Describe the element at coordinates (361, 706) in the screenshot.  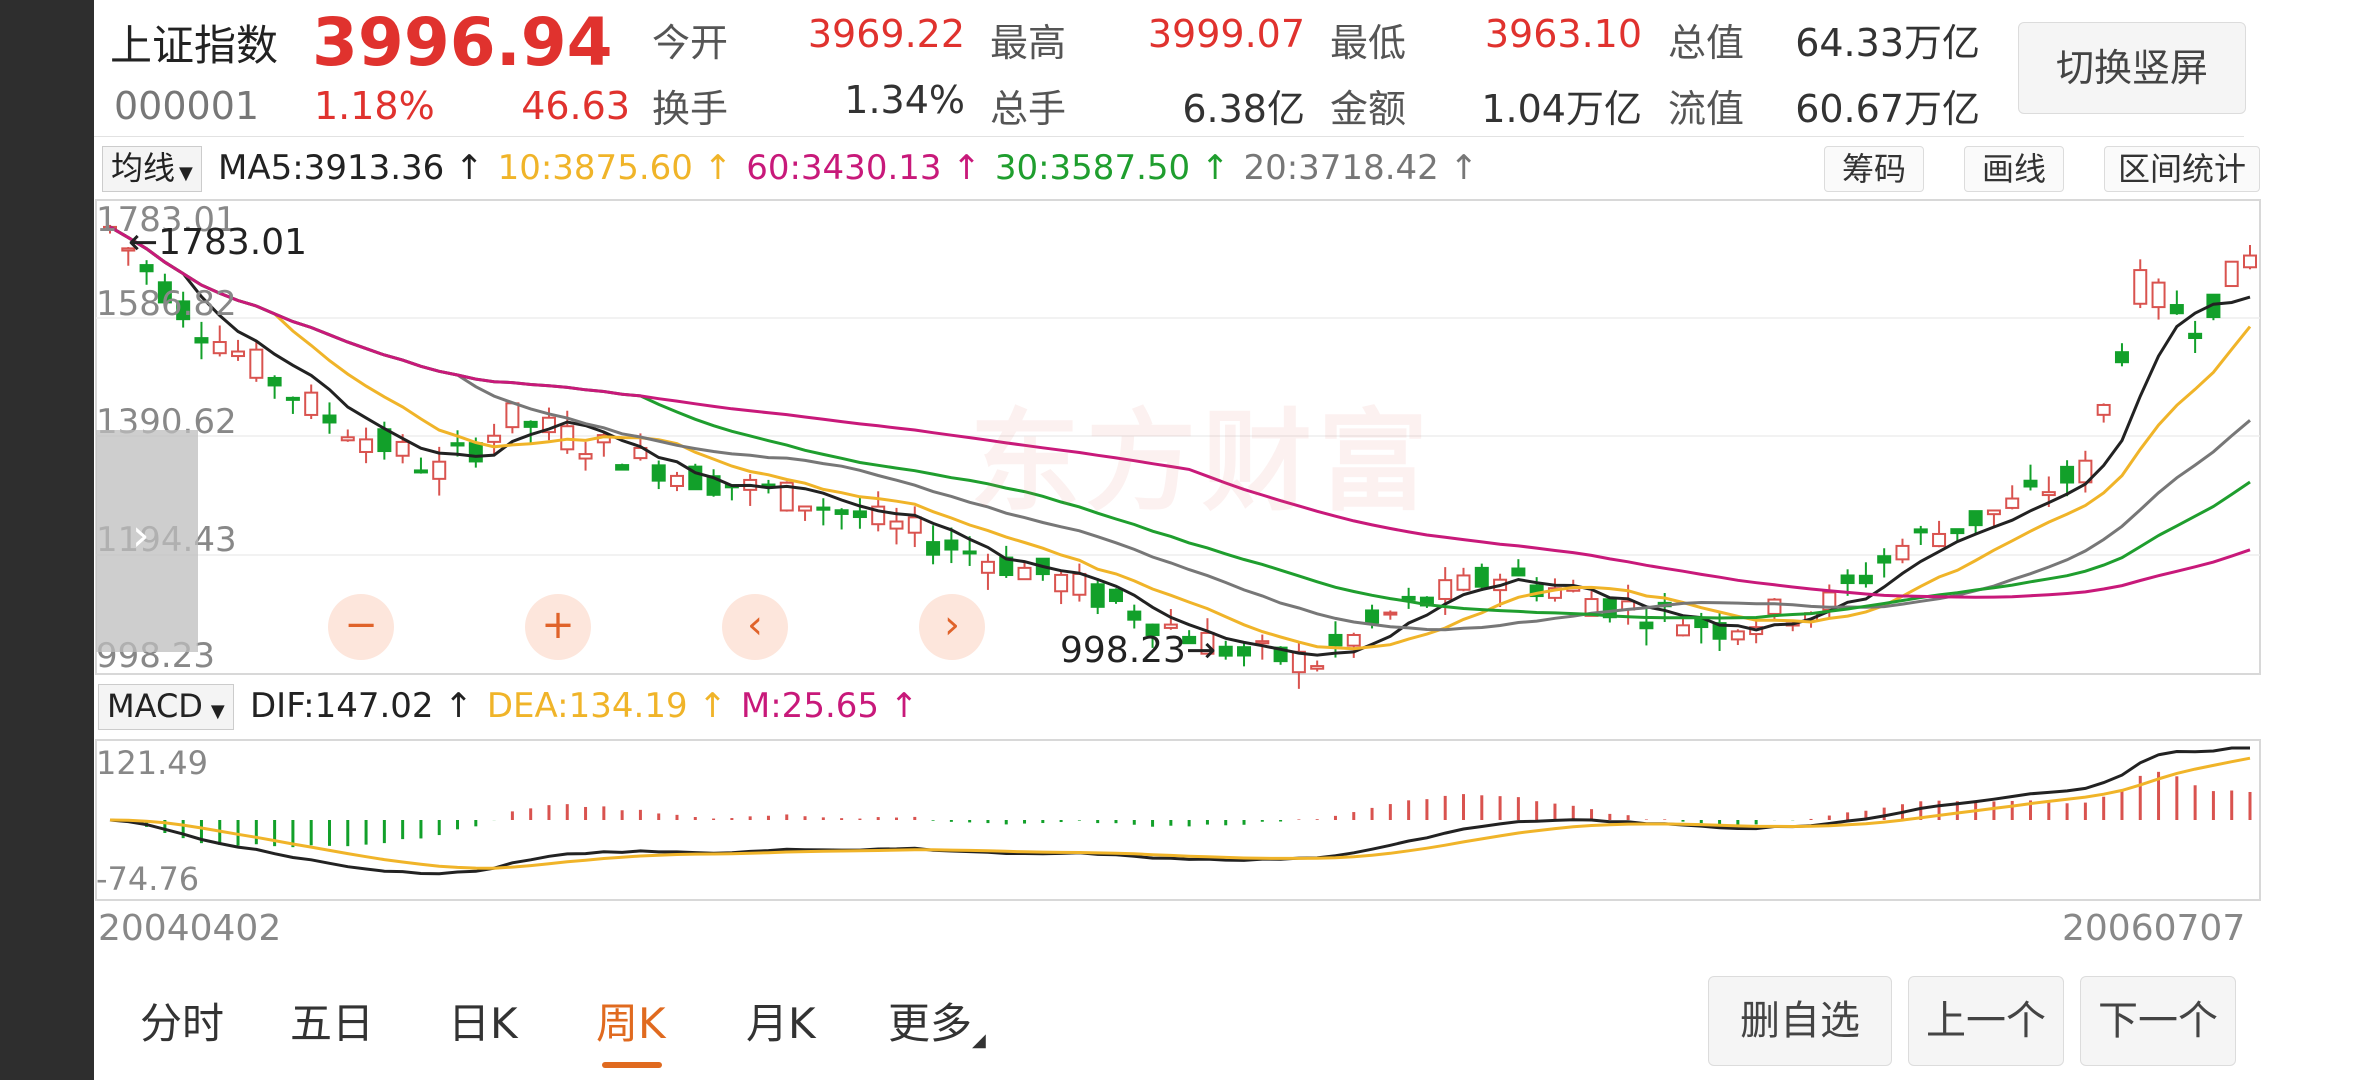
I see `macd-item: DIF:147.02 ↑` at that location.